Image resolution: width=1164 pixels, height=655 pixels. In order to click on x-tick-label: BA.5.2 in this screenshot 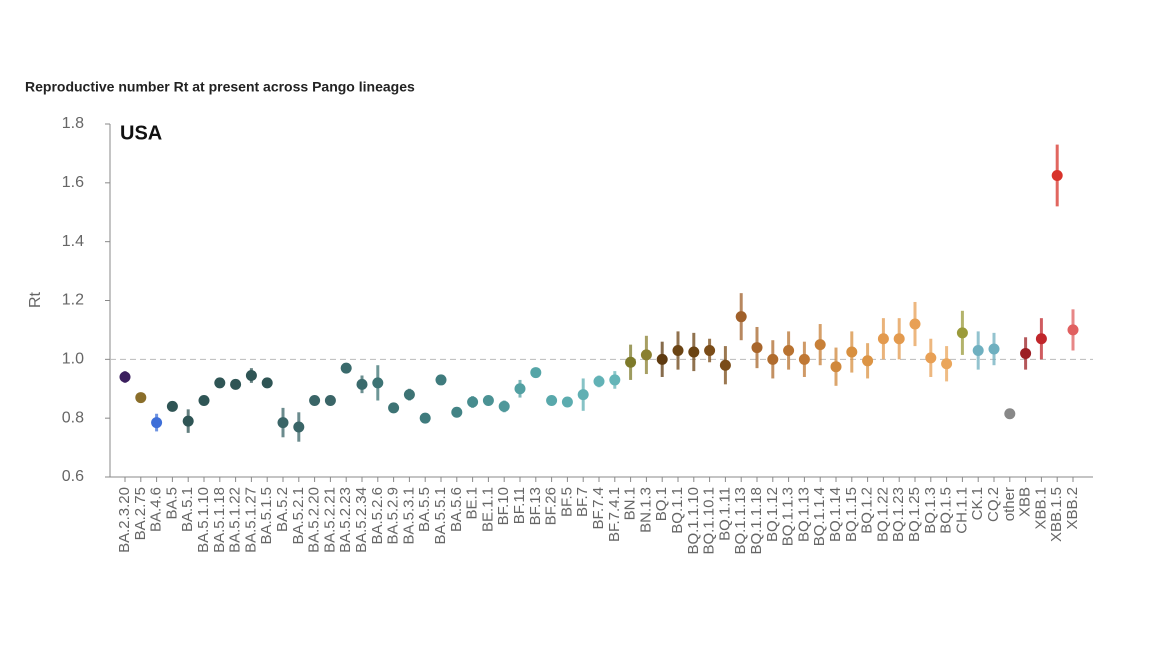, I will do `click(282, 509)`.